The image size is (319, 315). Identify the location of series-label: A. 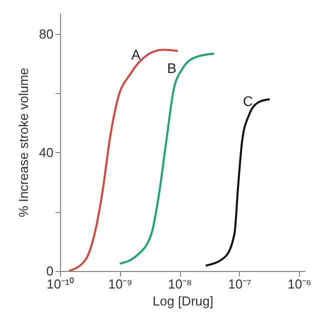
(136, 54).